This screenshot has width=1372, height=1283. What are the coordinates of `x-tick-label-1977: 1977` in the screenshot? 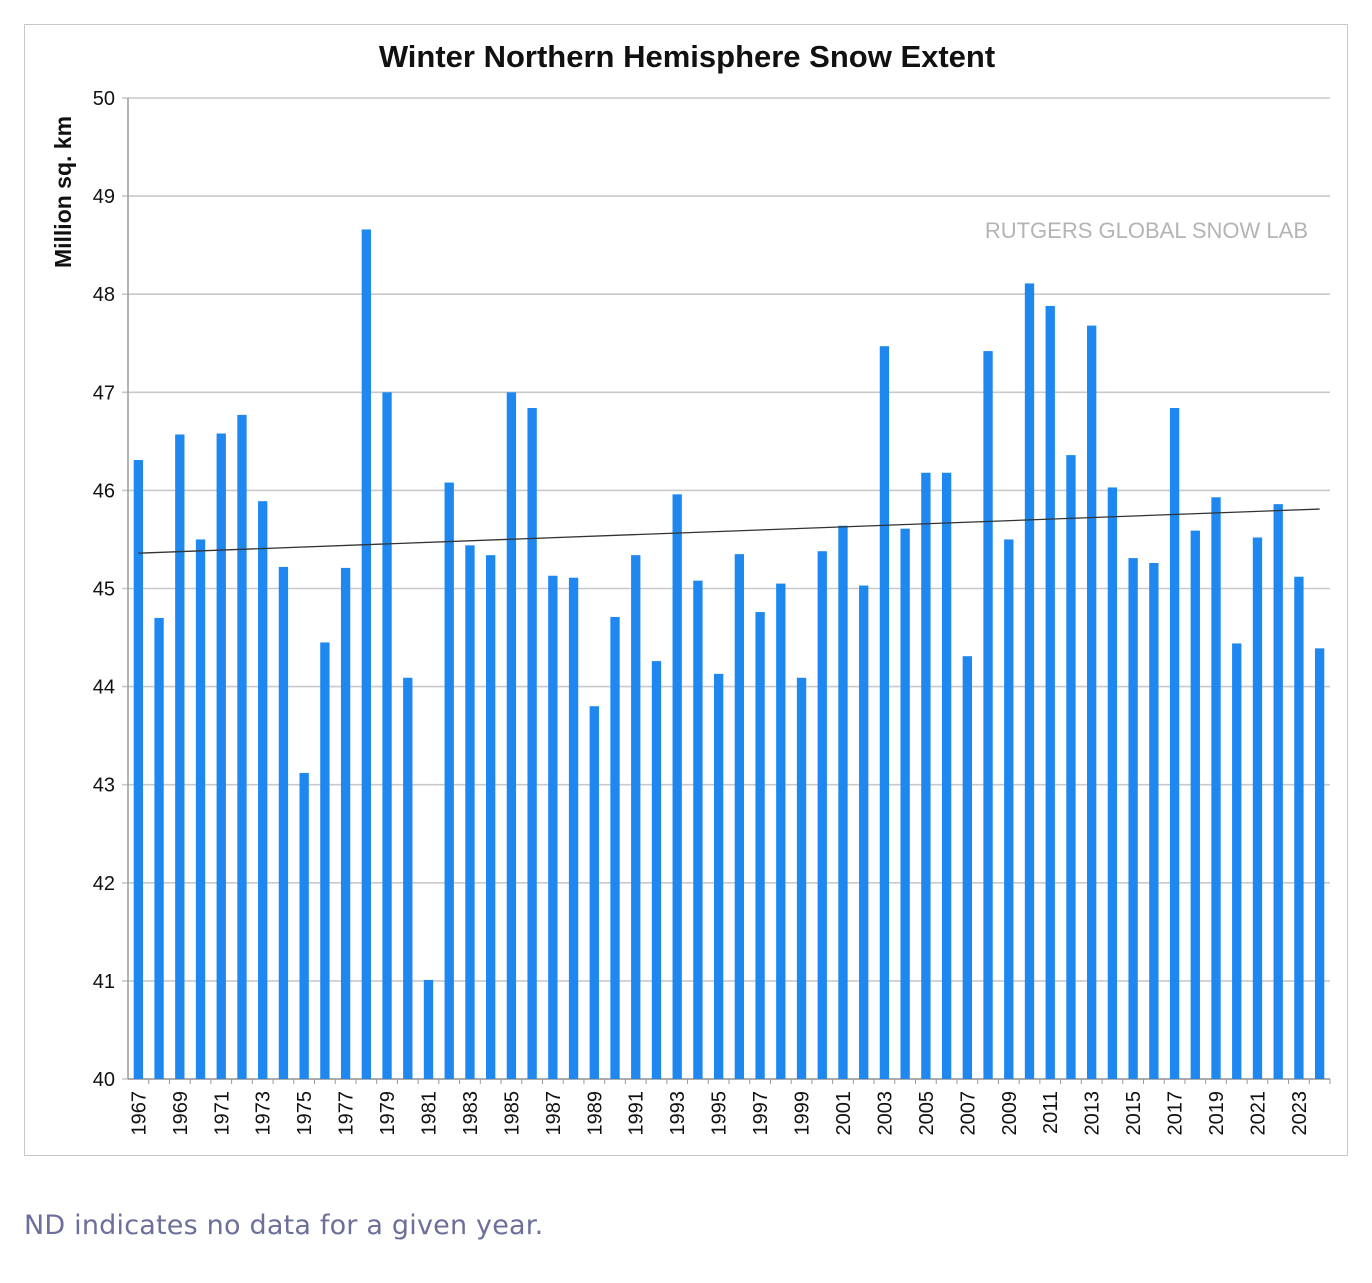 It's located at (347, 1113).